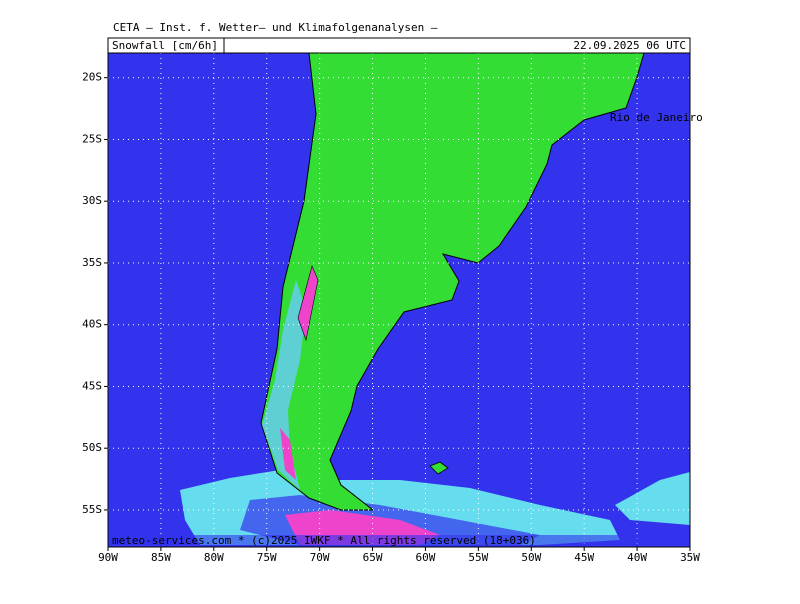  I want to click on lon-tick-label: 50W, so click(531, 557).